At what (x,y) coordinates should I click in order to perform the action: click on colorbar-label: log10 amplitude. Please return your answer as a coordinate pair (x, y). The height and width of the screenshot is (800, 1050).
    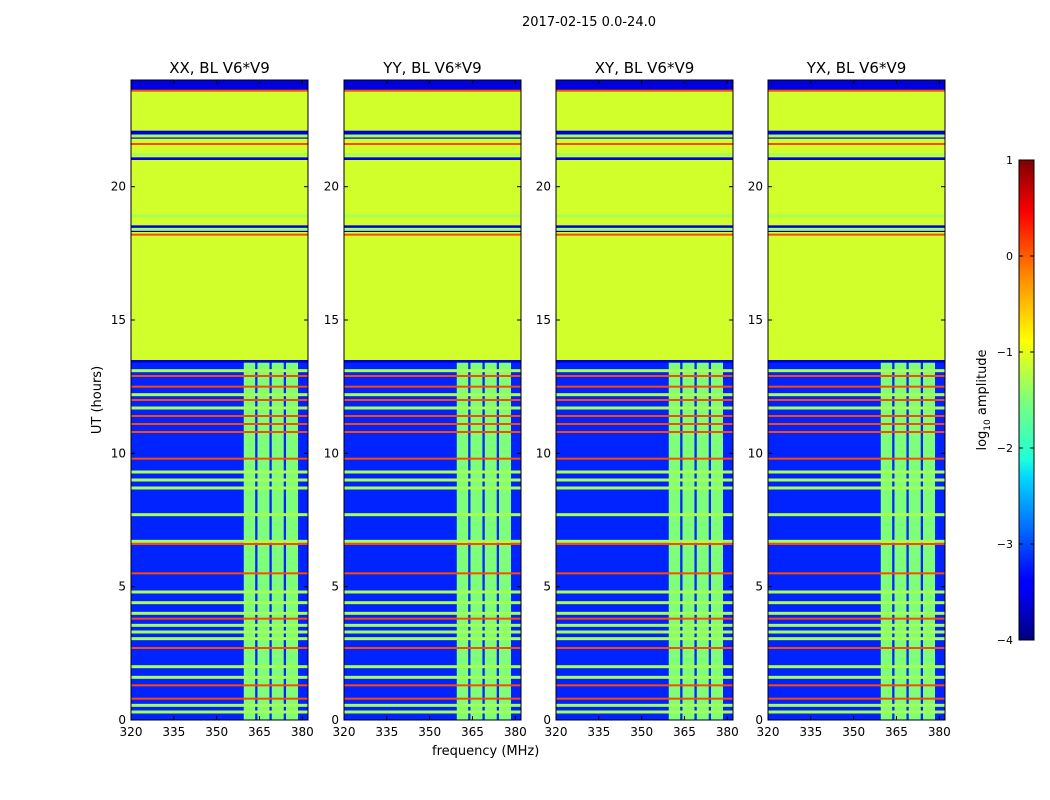
    Looking at the image, I should click on (984, 399).